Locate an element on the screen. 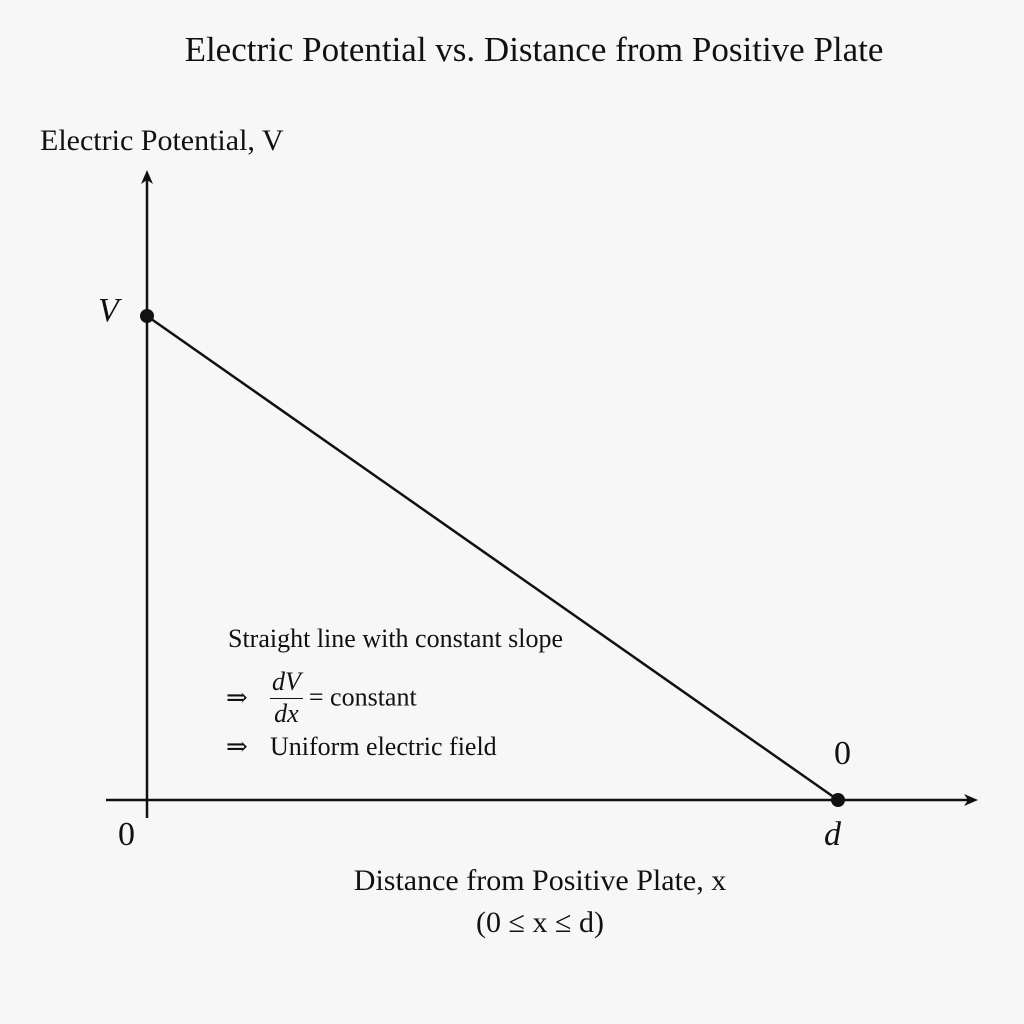 The width and height of the screenshot is (1024, 1024). x-range-label: (0 ≤ x ≤ d) is located at coordinates (540, 922).